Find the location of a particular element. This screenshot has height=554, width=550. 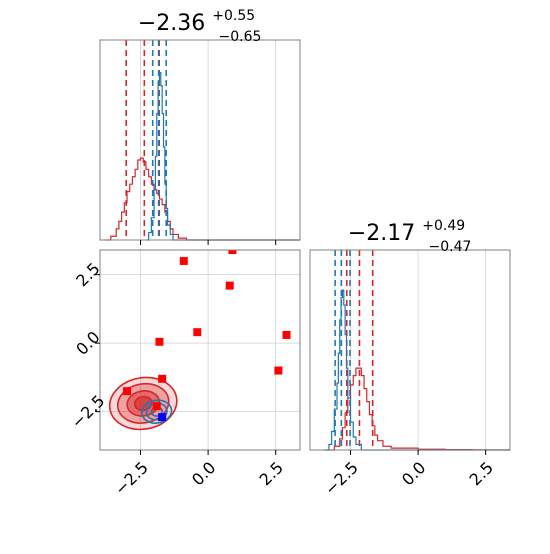

grid-top-left is located at coordinates (208, 140).